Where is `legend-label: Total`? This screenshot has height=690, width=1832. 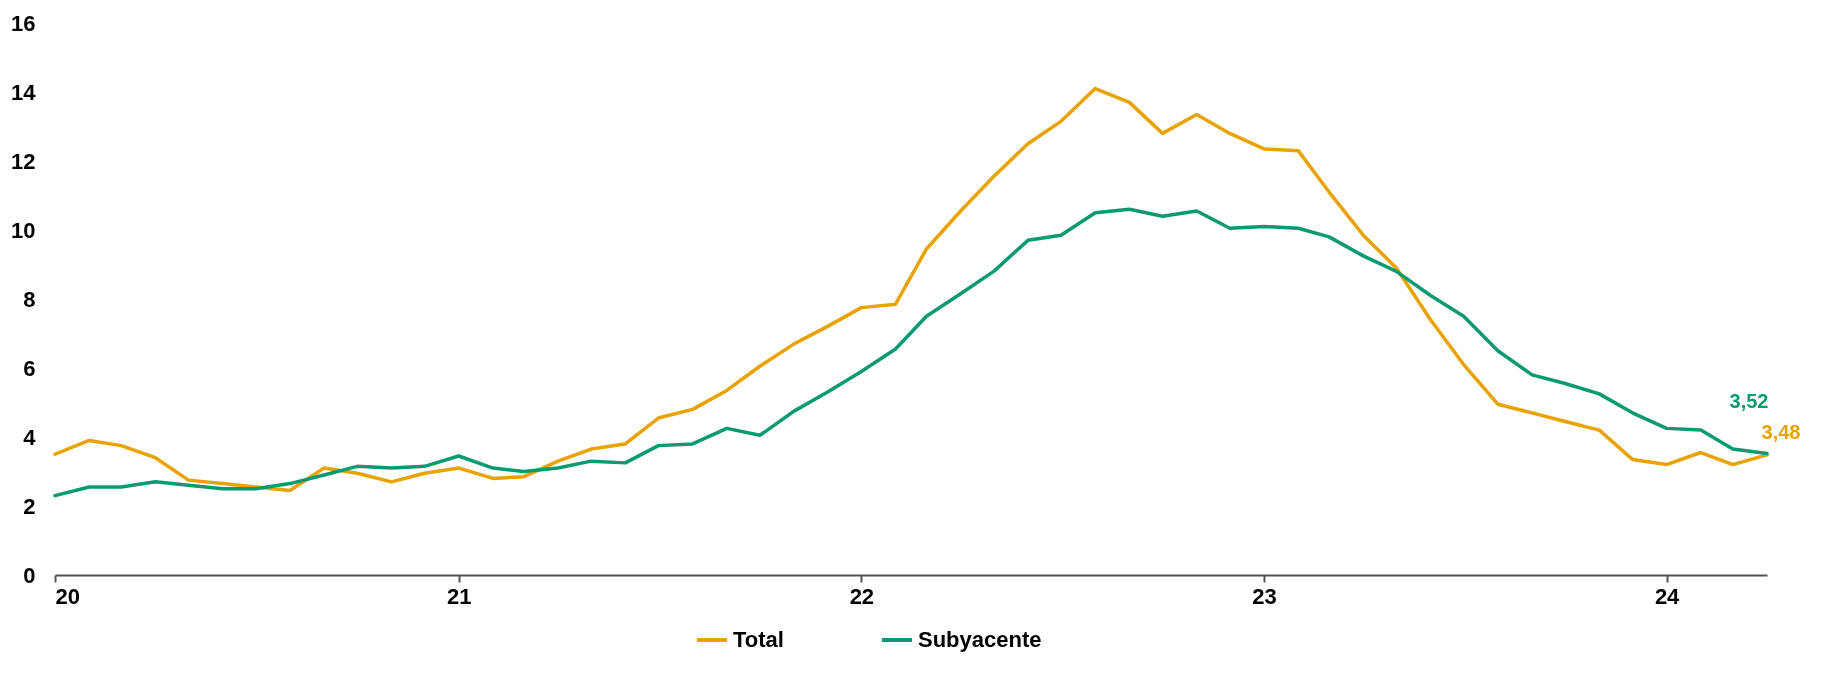
legend-label: Total is located at coordinates (758, 639).